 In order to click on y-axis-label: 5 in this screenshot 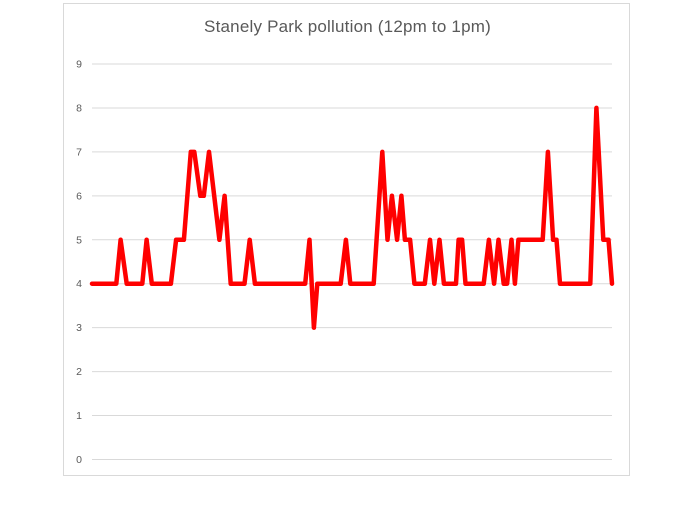, I will do `click(79, 240)`.